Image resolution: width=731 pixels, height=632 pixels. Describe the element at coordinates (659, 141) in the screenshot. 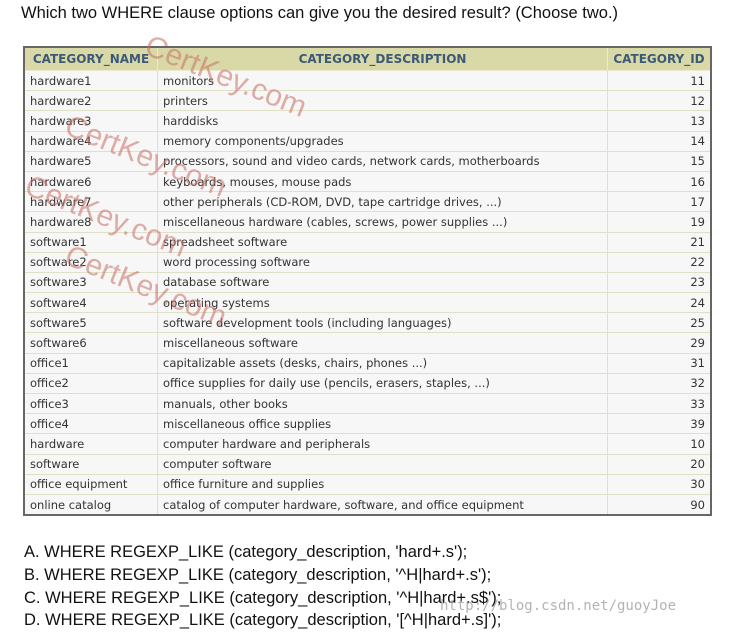

I see `cell-category-id: 14` at that location.